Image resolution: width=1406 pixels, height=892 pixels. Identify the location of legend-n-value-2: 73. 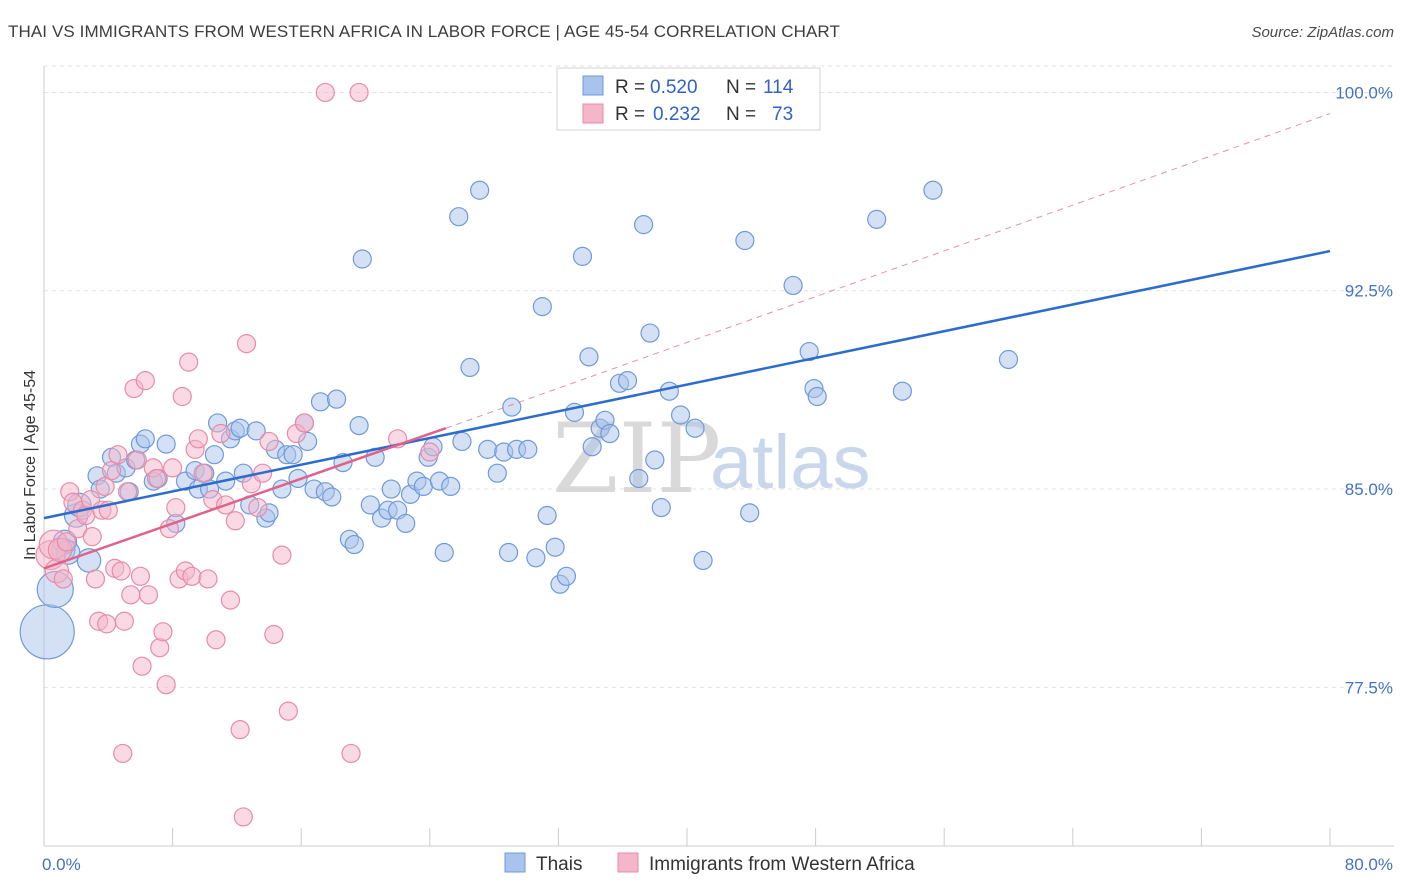
(782, 114).